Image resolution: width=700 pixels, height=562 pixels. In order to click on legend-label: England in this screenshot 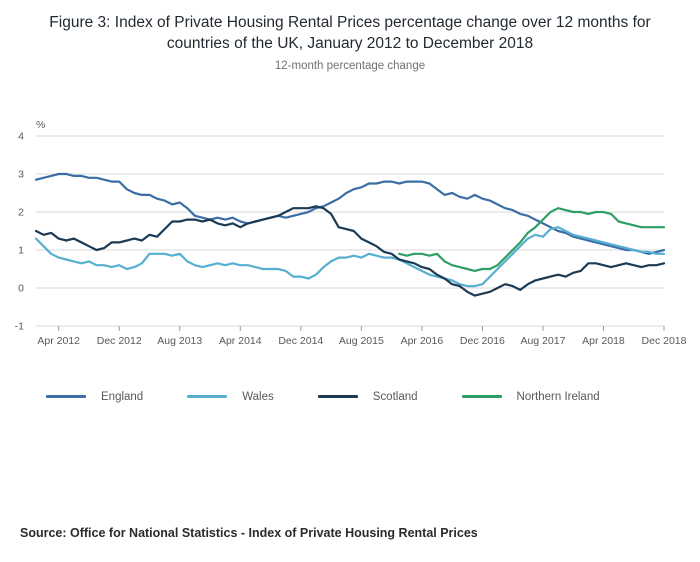, I will do `click(122, 396)`.